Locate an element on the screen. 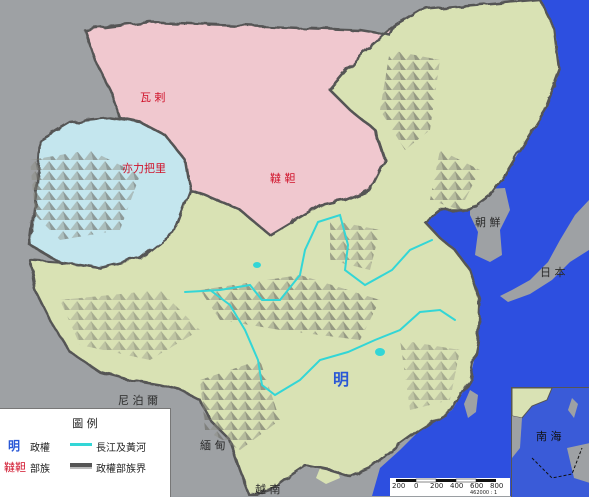 The height and width of the screenshot is (497, 589). inset-map is located at coordinates (550, 435).